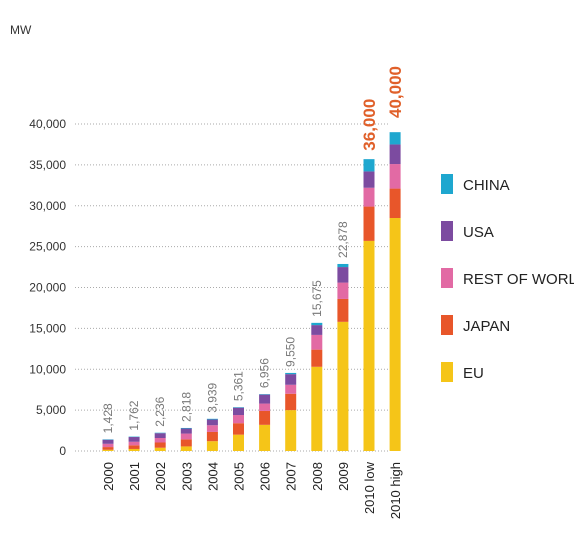  Describe the element at coordinates (160, 411) in the screenshot. I see `total-label: 2,236` at that location.